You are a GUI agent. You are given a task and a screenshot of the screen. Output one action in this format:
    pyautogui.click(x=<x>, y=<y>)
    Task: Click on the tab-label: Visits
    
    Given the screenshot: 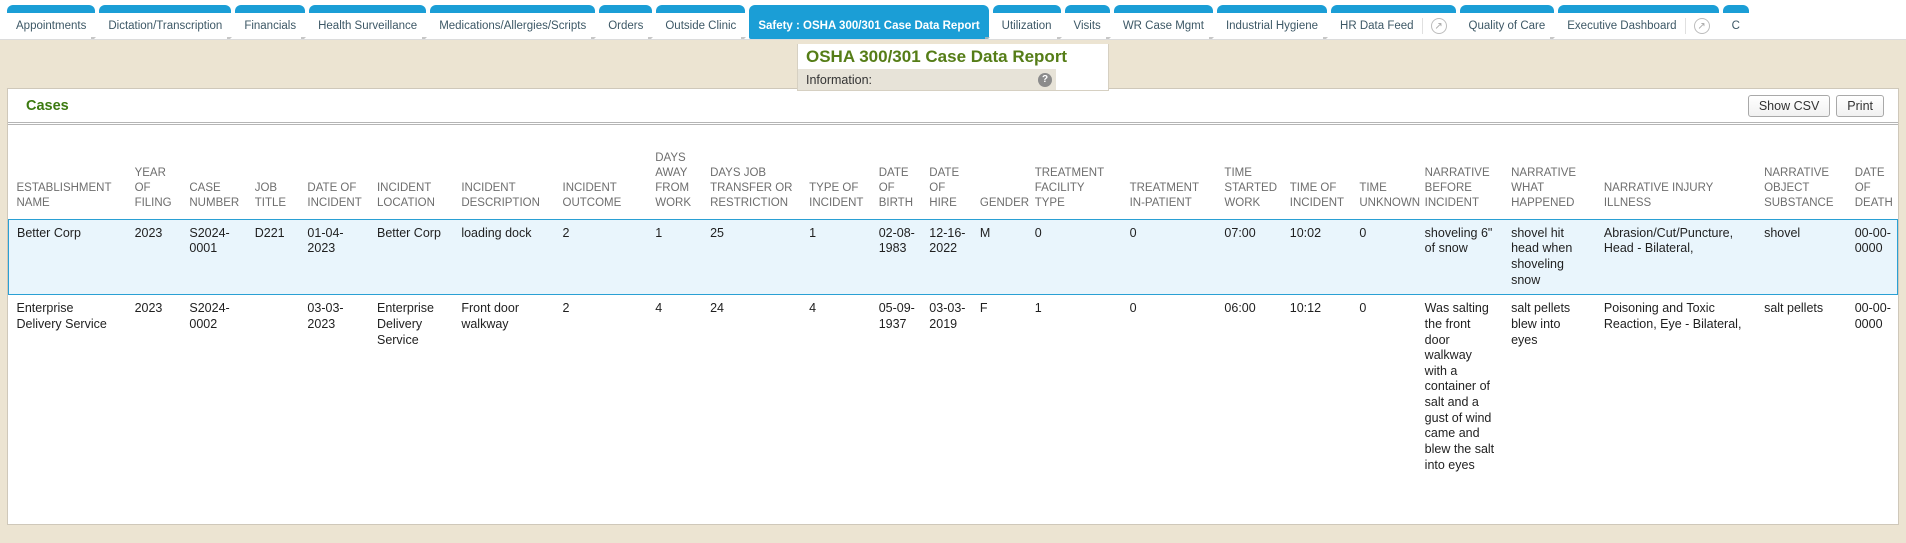 What is the action you would take?
    pyautogui.click(x=1087, y=26)
    